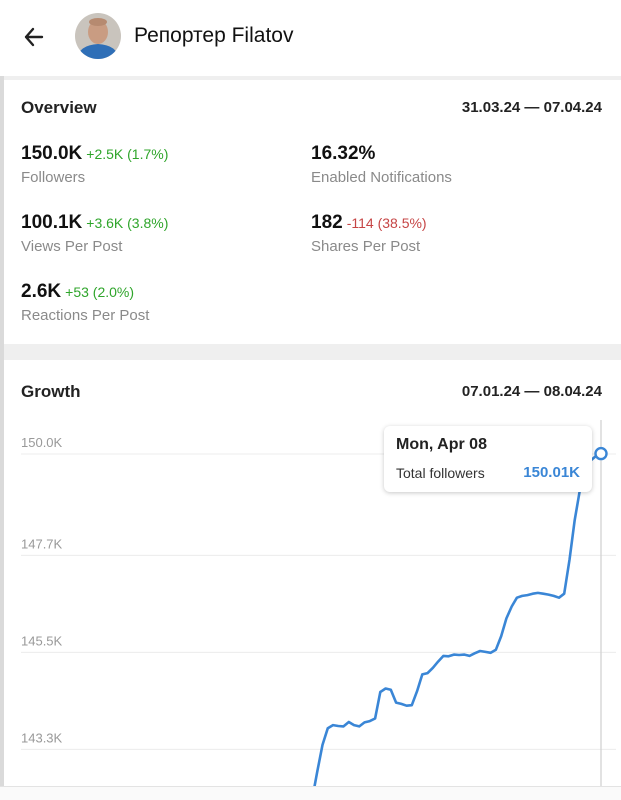 This screenshot has width=621, height=800. Describe the element at coordinates (100, 292) in the screenshot. I see `stat-delta: +53 (2.0%)` at that location.